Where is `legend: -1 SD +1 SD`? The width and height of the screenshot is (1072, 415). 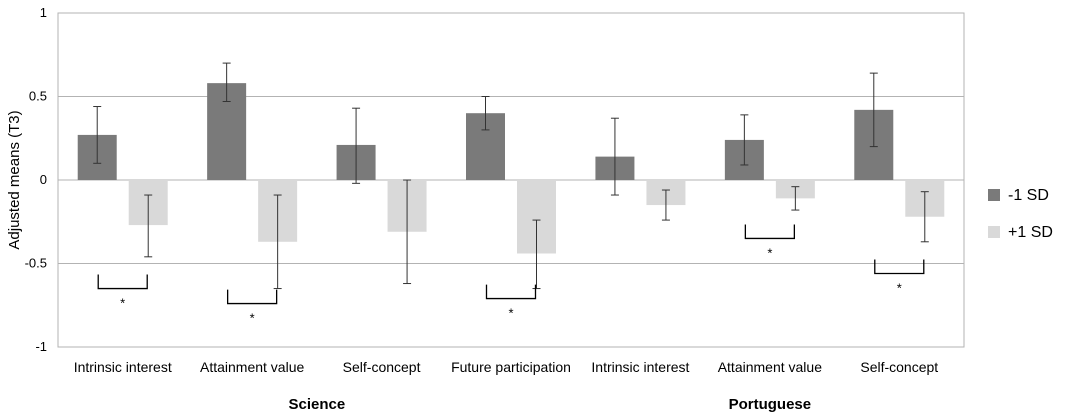 legend: -1 SD +1 SD is located at coordinates (1020, 214).